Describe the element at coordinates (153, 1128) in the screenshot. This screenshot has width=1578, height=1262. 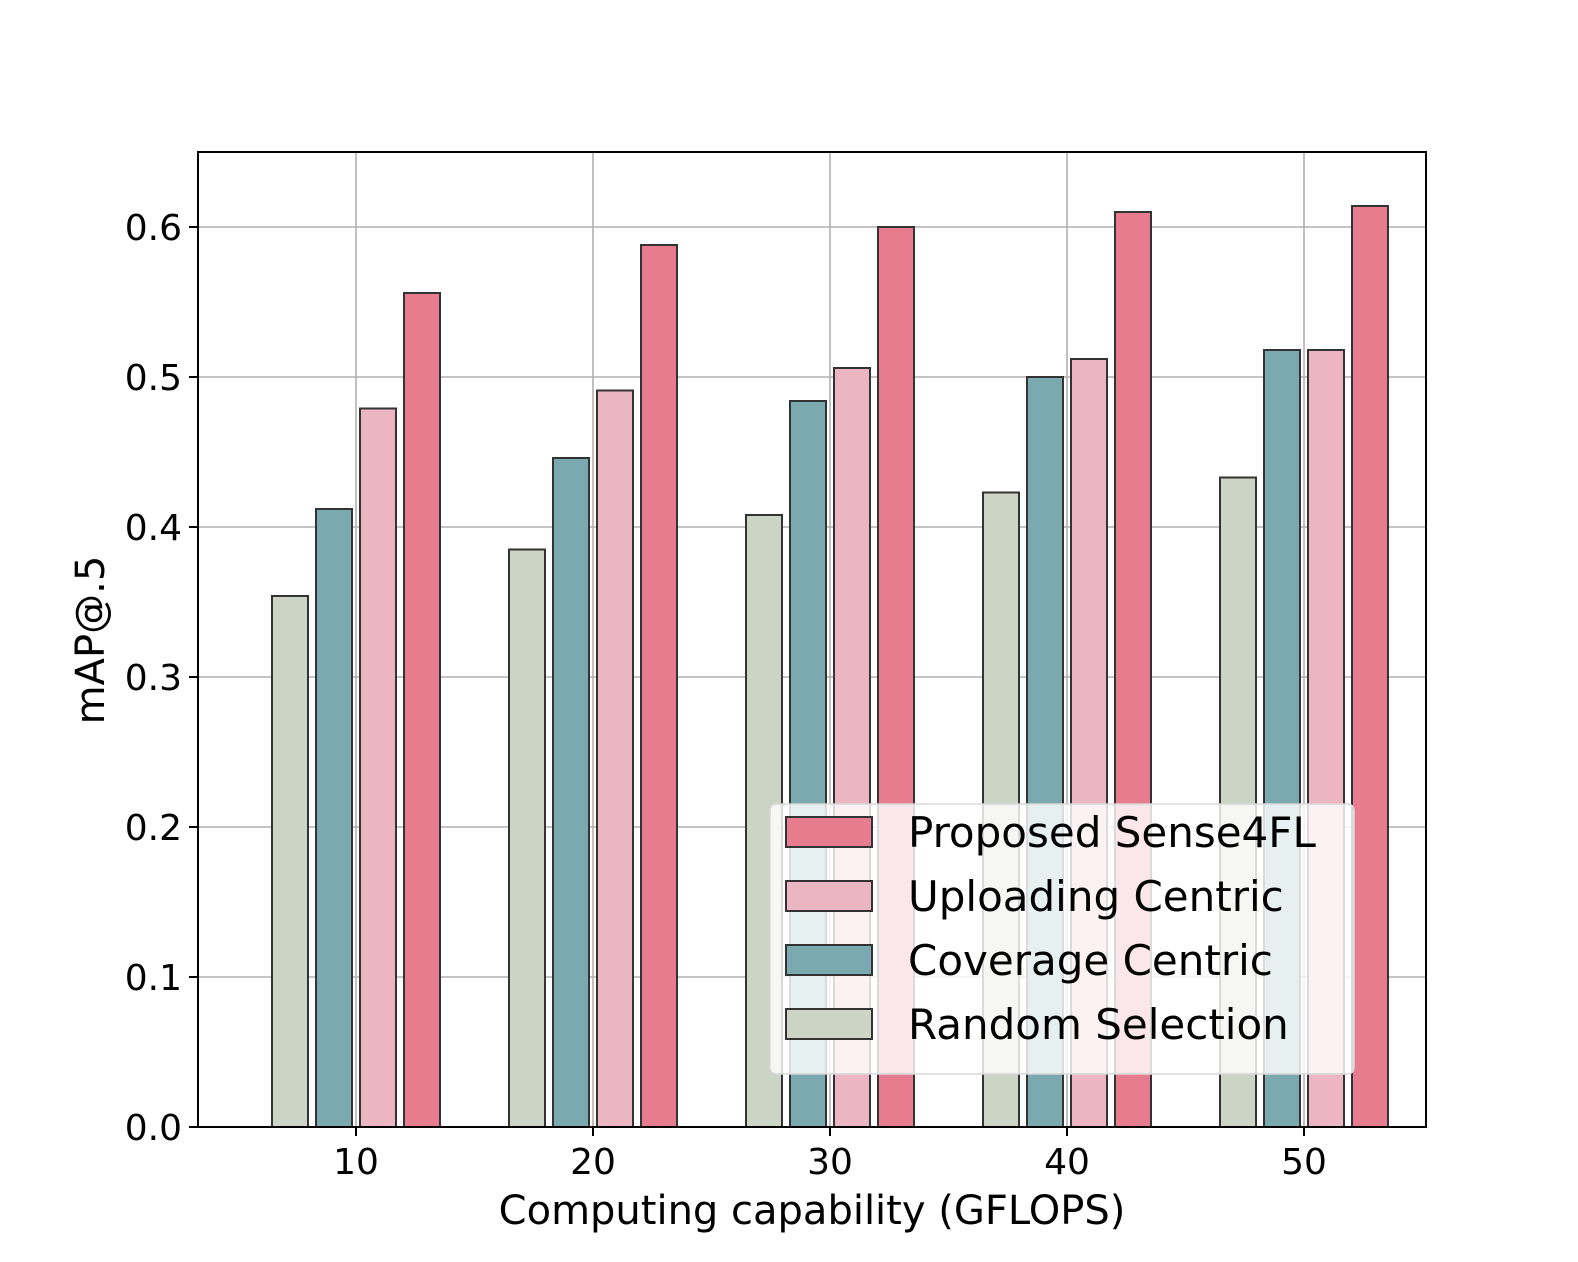
I see `y-tick-label: 0.0` at that location.